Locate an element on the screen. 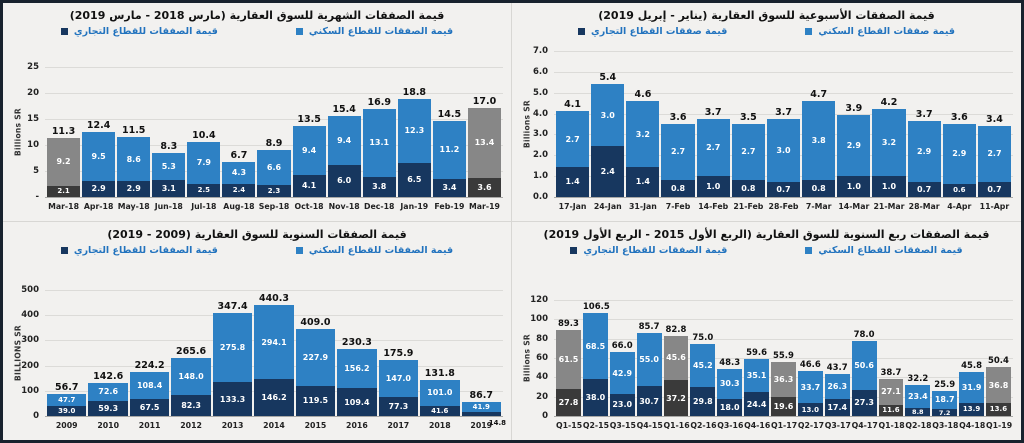 The width and height of the screenshot is (1024, 443). value-label: 39.0 is located at coordinates (67, 411).